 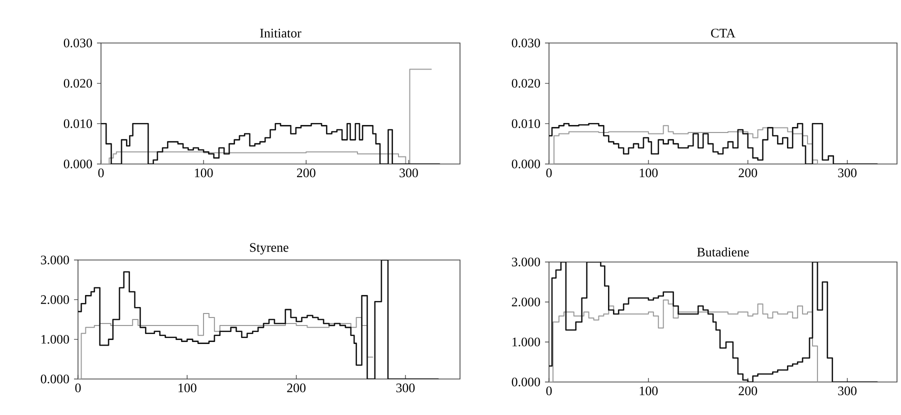 I want to click on chart-title: Initiator, so click(x=281, y=33).